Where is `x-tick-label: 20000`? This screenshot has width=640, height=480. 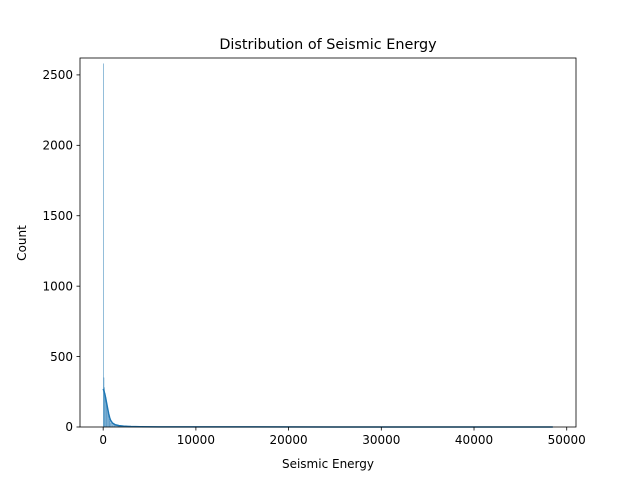 x-tick-label: 20000 is located at coordinates (289, 440).